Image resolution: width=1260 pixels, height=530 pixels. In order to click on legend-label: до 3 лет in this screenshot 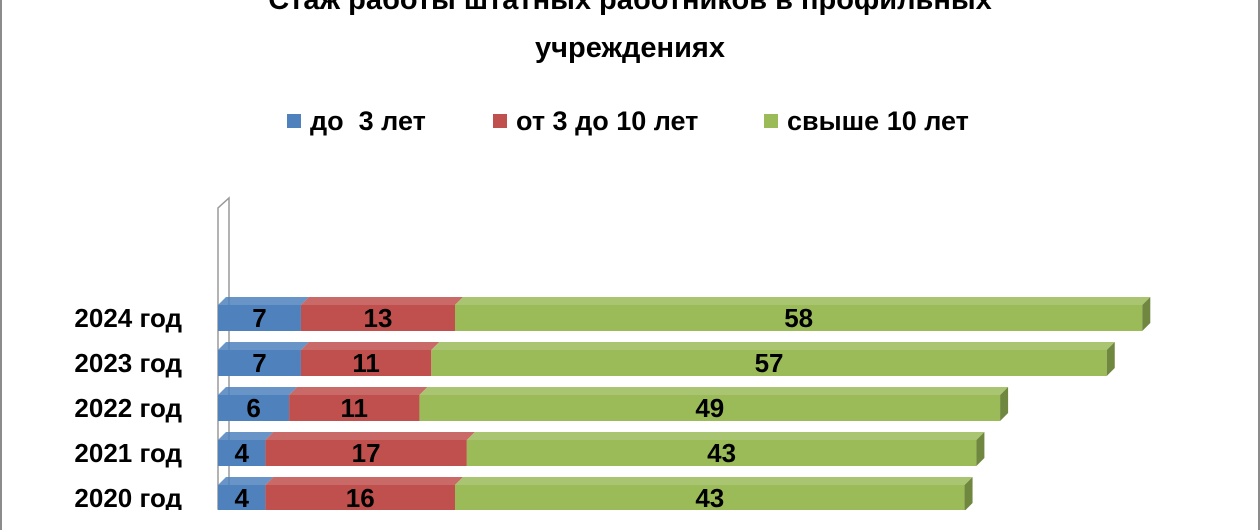, I will do `click(368, 120)`.